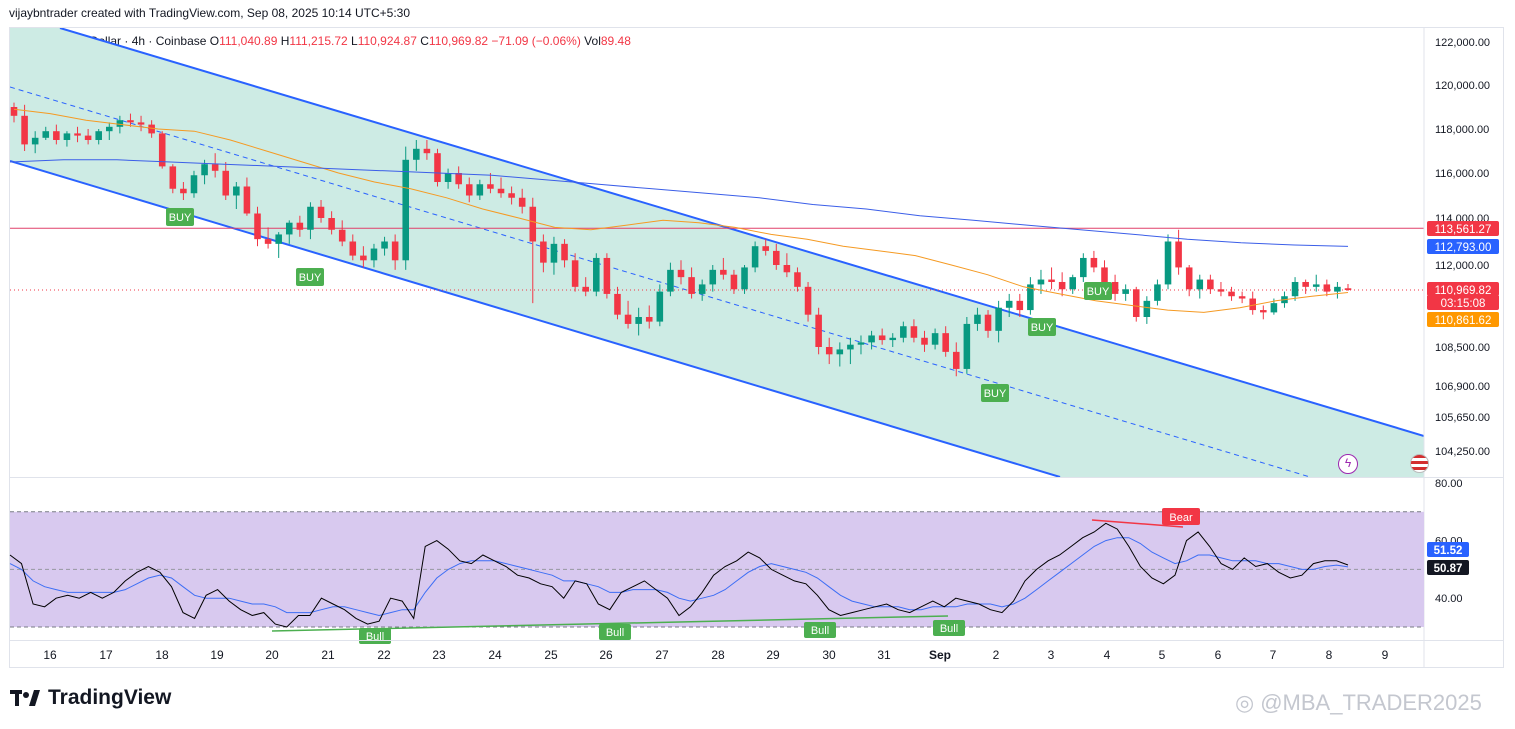 The image size is (1515, 729). Describe the element at coordinates (495, 655) in the screenshot. I see `time-tick-label: 24` at that location.